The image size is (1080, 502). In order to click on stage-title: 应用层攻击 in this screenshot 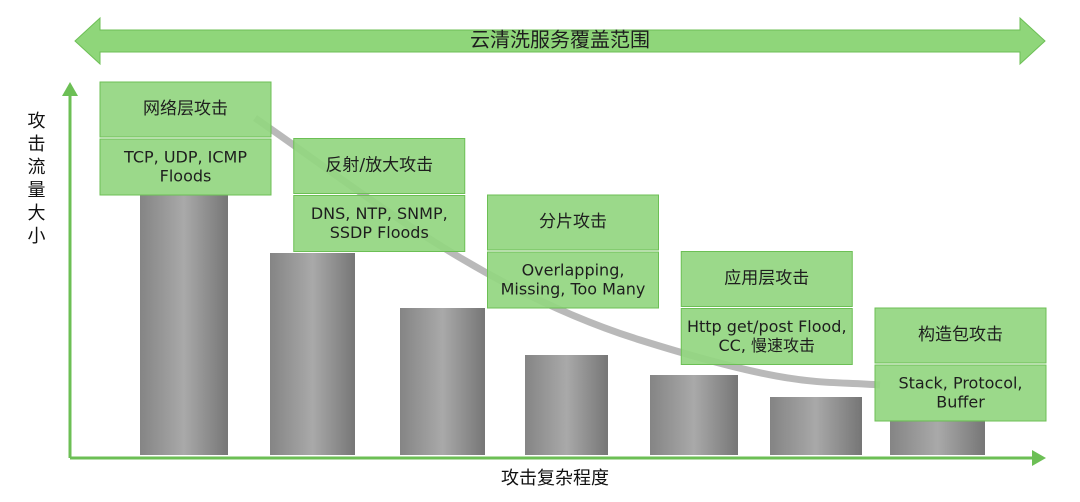, I will do `click(766, 279)`.